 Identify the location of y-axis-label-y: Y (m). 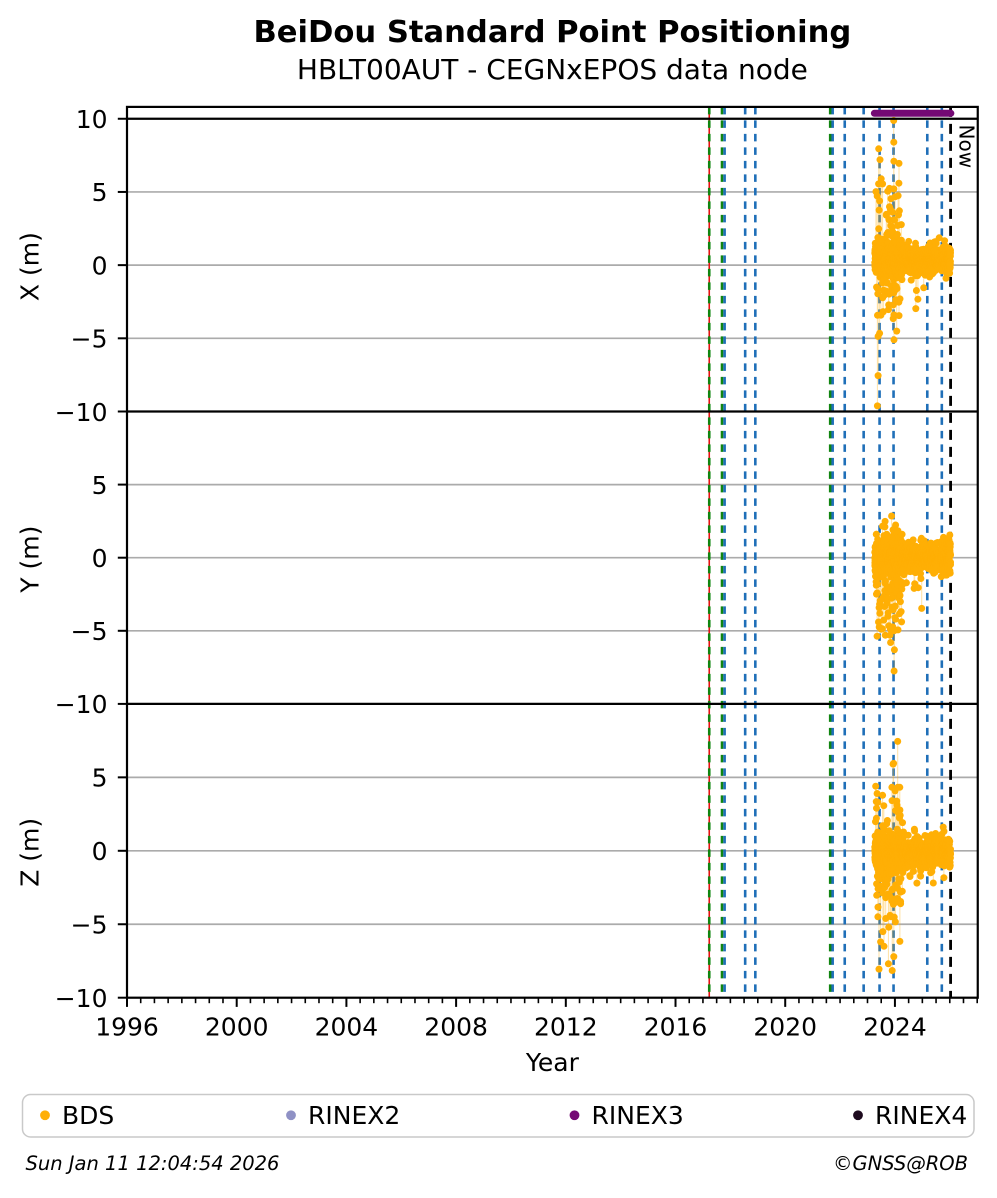
(30, 560).